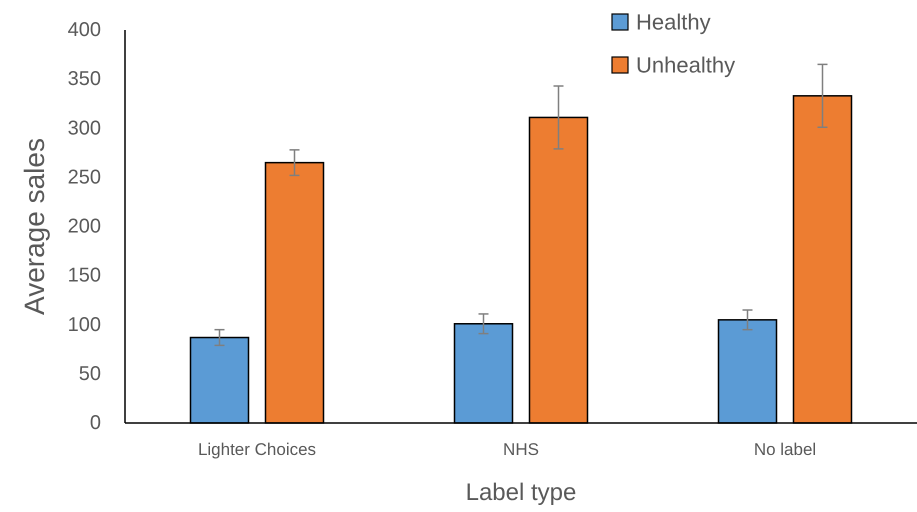 This screenshot has width=917, height=512. Describe the element at coordinates (521, 449) in the screenshot. I see `x-tick-label: NHS` at that location.